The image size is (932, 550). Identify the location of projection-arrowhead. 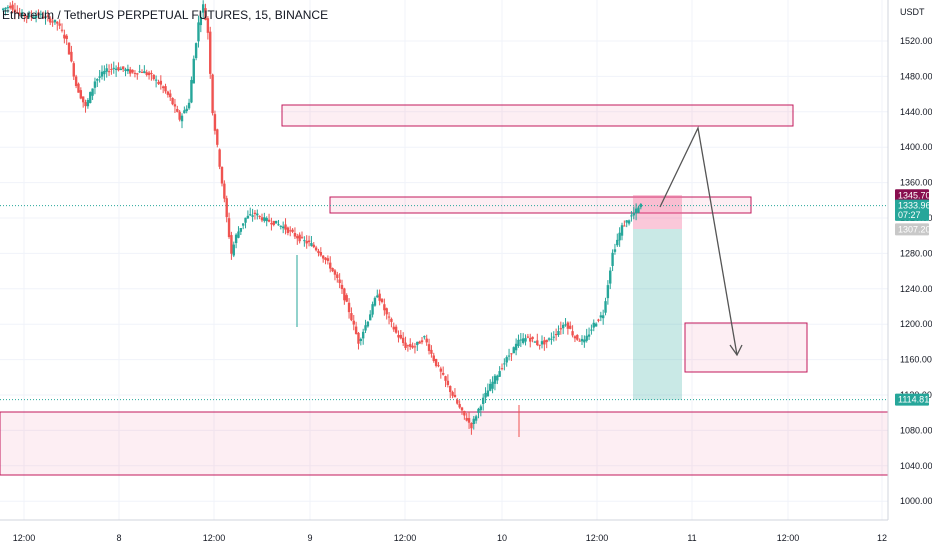
(736, 350).